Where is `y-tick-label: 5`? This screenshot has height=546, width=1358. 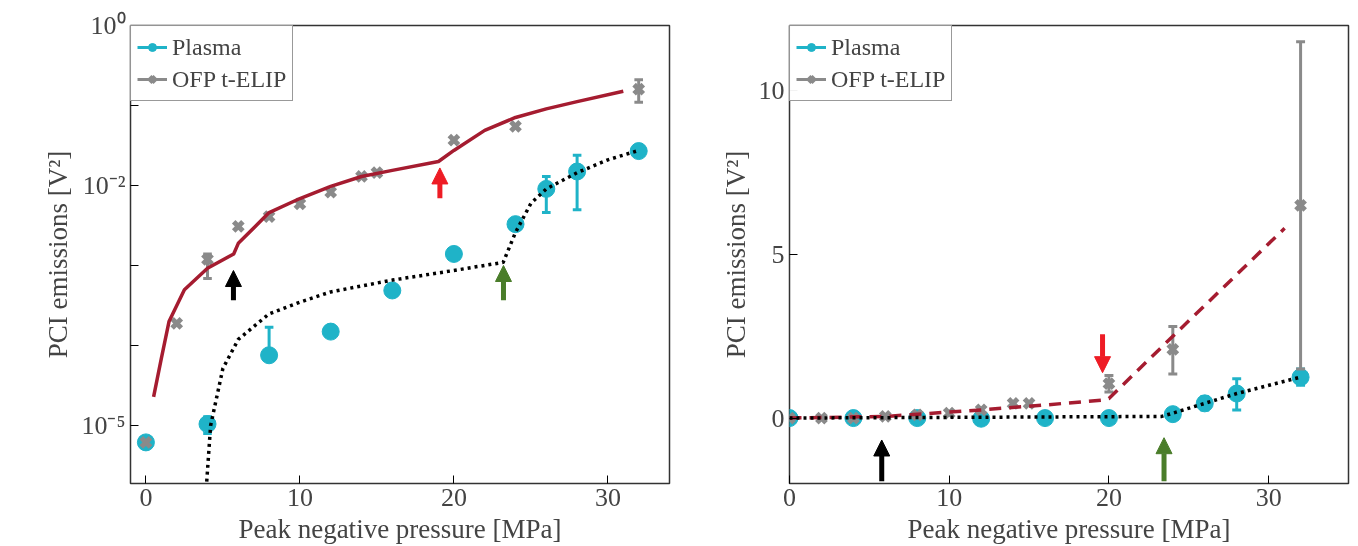 y-tick-label: 5 is located at coordinates (778, 254).